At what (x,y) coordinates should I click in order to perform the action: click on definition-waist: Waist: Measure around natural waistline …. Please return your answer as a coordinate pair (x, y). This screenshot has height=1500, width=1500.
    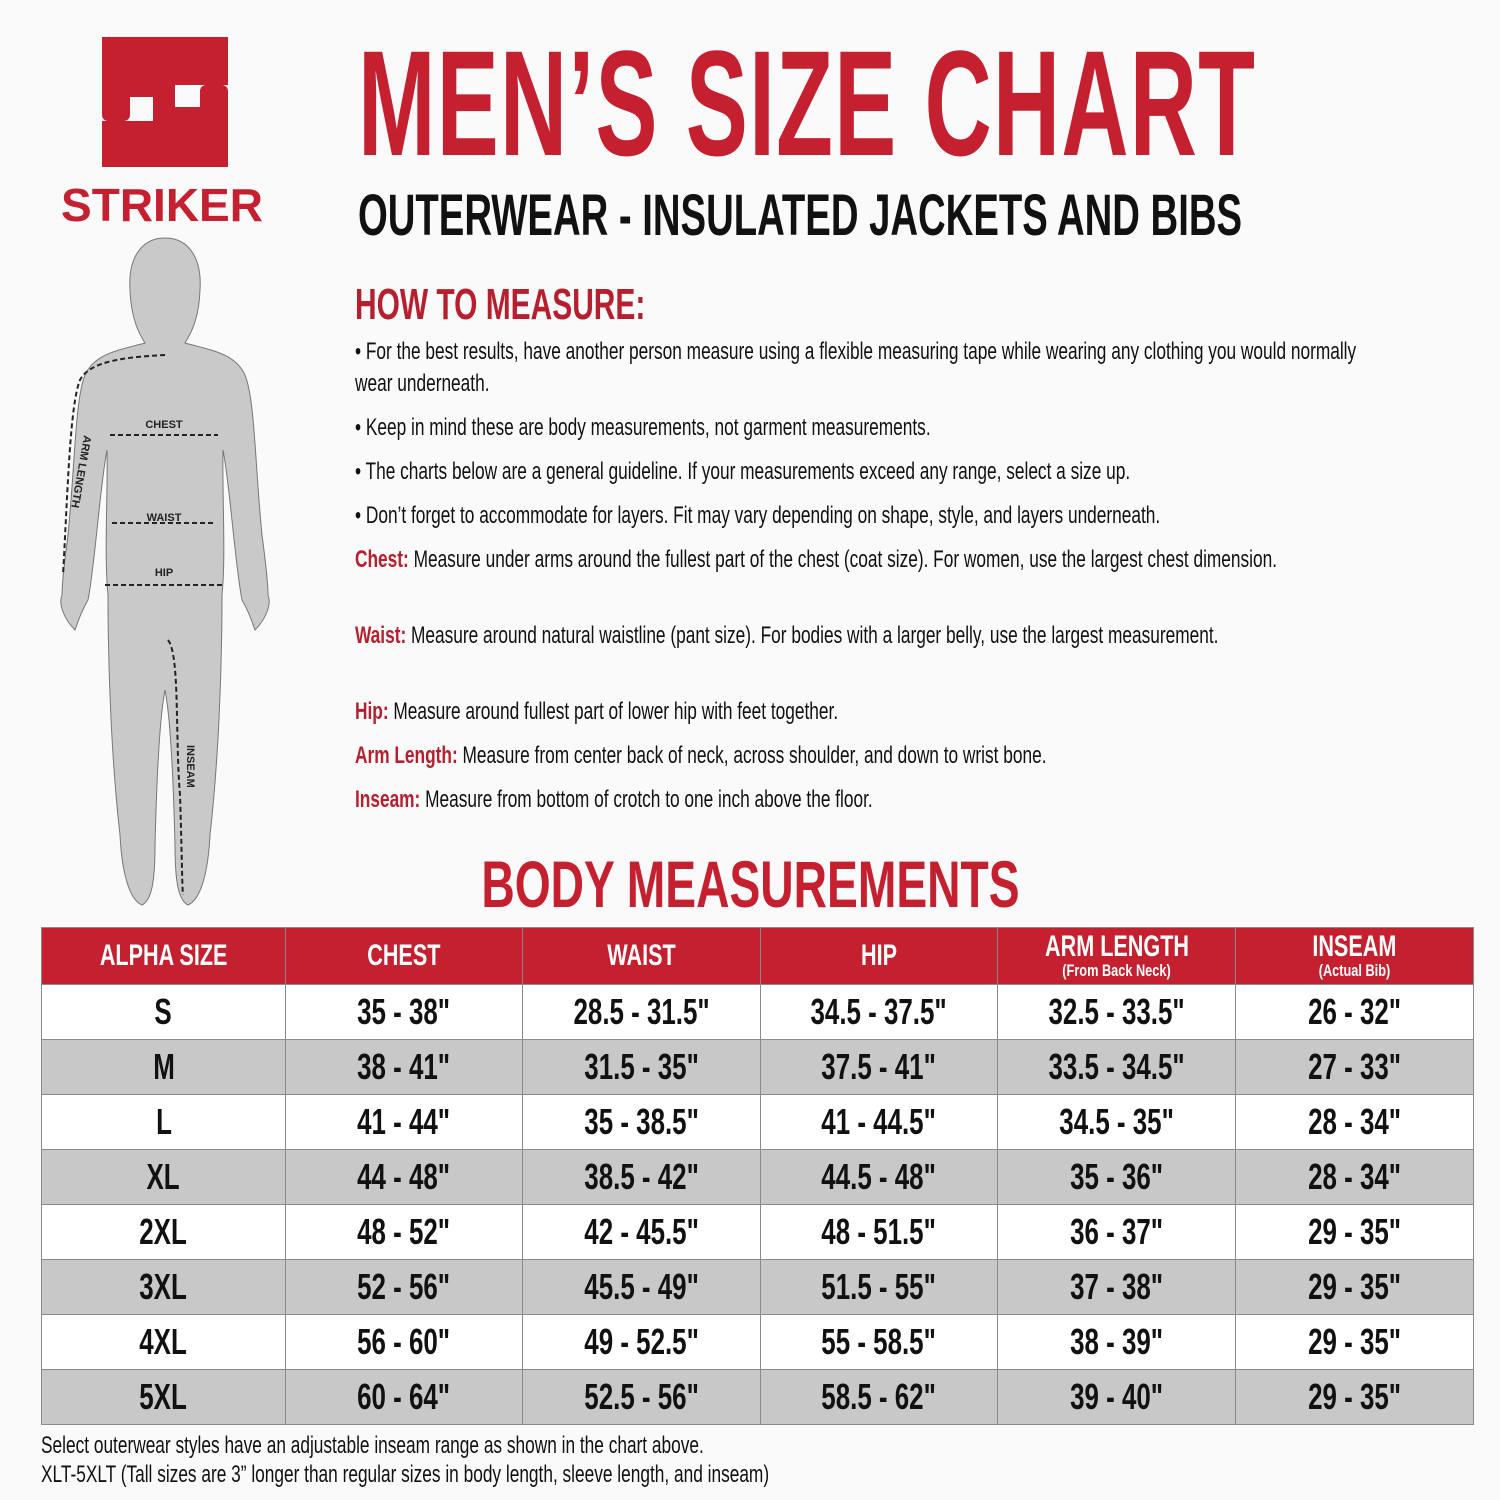
    Looking at the image, I should click on (787, 635).